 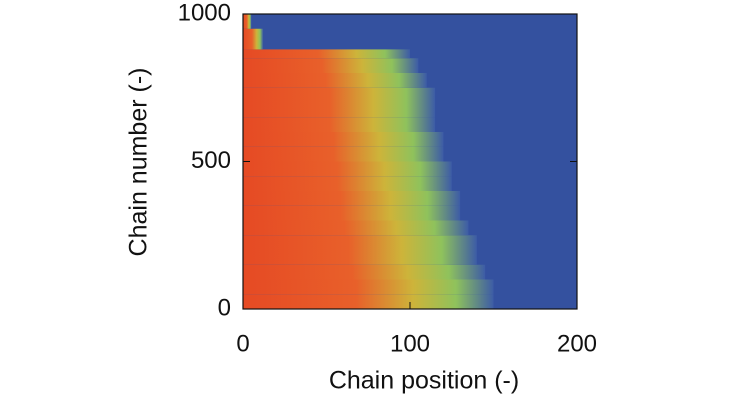 I want to click on y-axis-label: Chain number (-), so click(x=139, y=162).